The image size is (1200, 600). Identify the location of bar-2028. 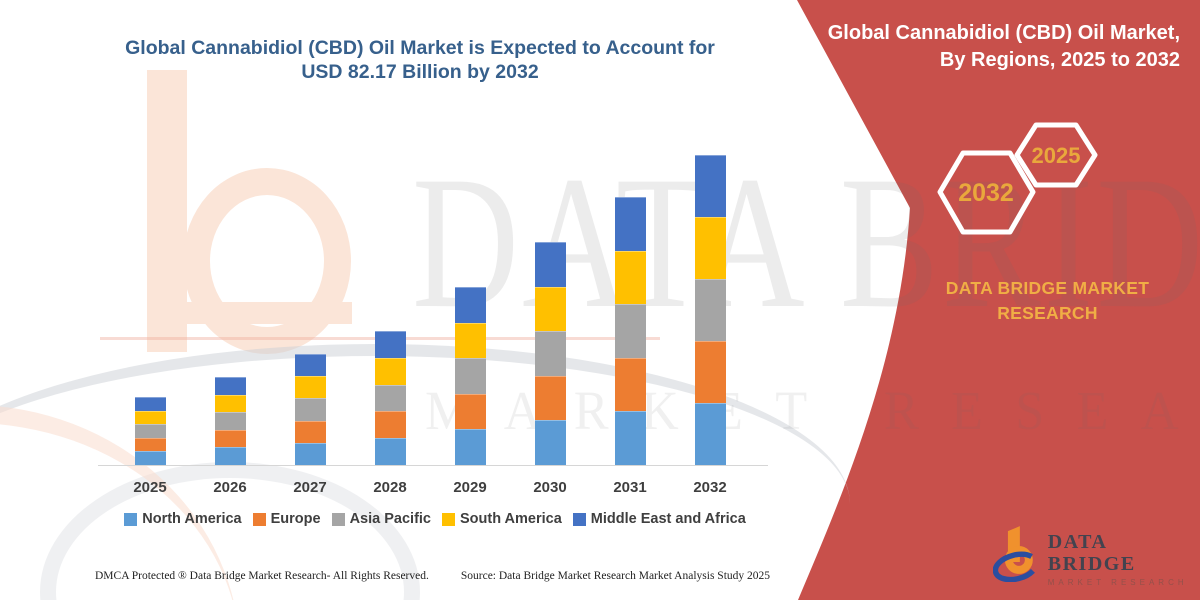
(390, 398).